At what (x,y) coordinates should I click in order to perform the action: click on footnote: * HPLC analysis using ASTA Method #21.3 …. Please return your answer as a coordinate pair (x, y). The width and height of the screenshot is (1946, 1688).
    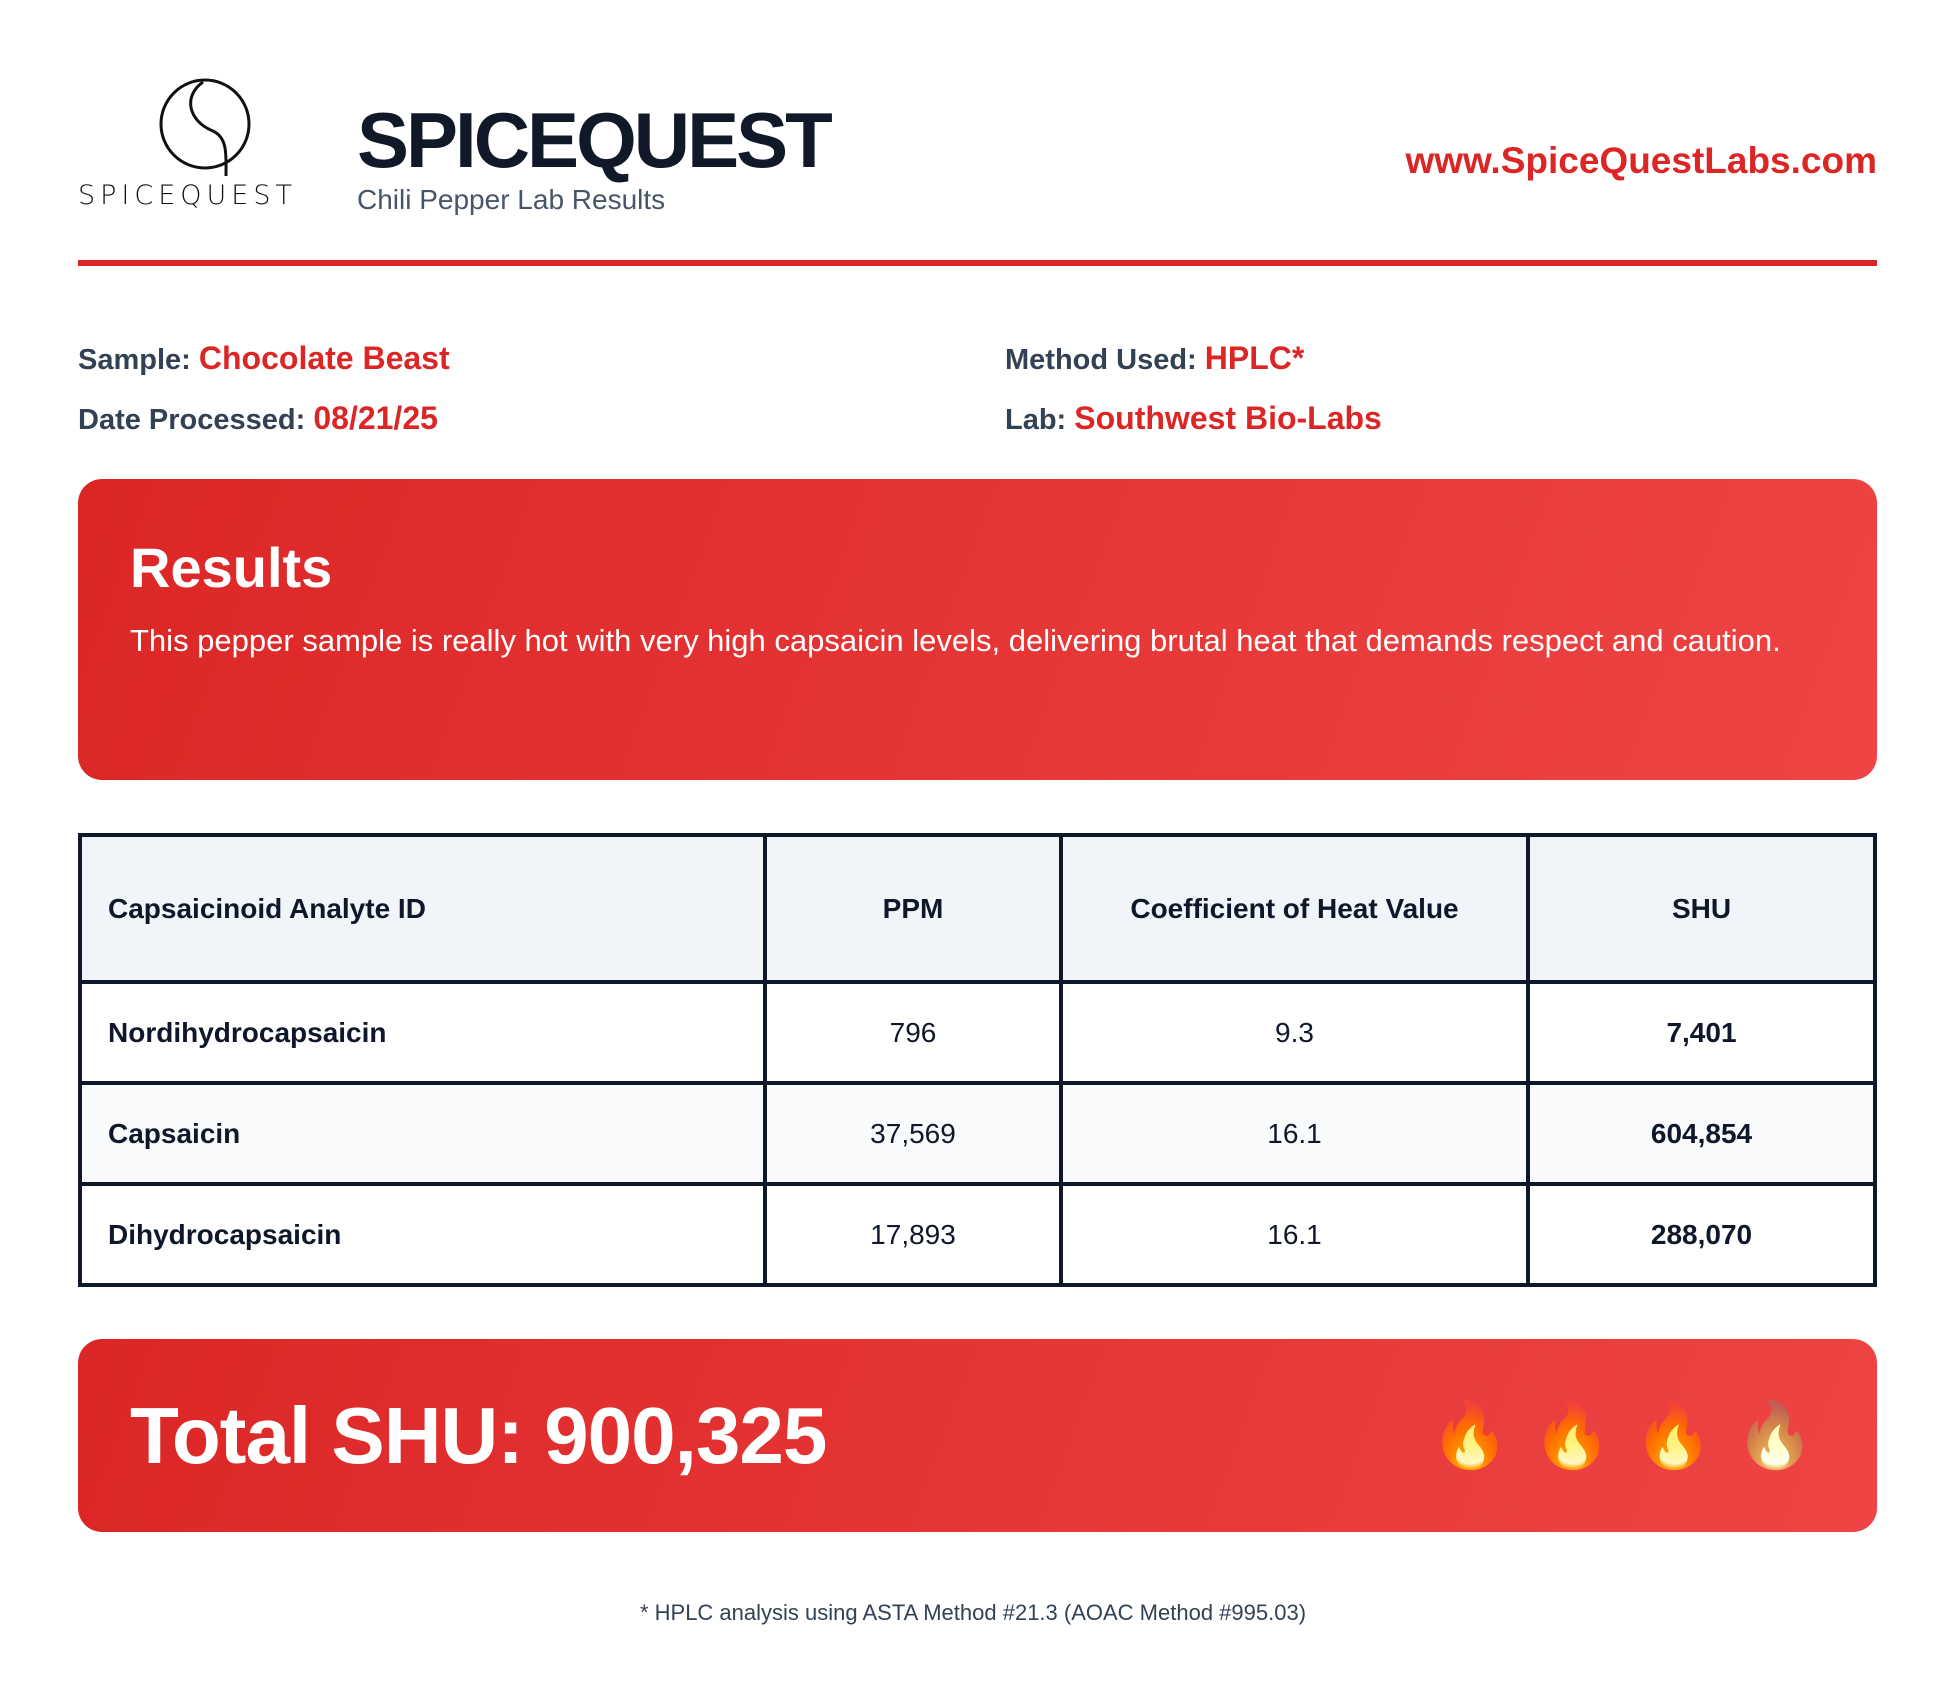
    Looking at the image, I should click on (973, 1612).